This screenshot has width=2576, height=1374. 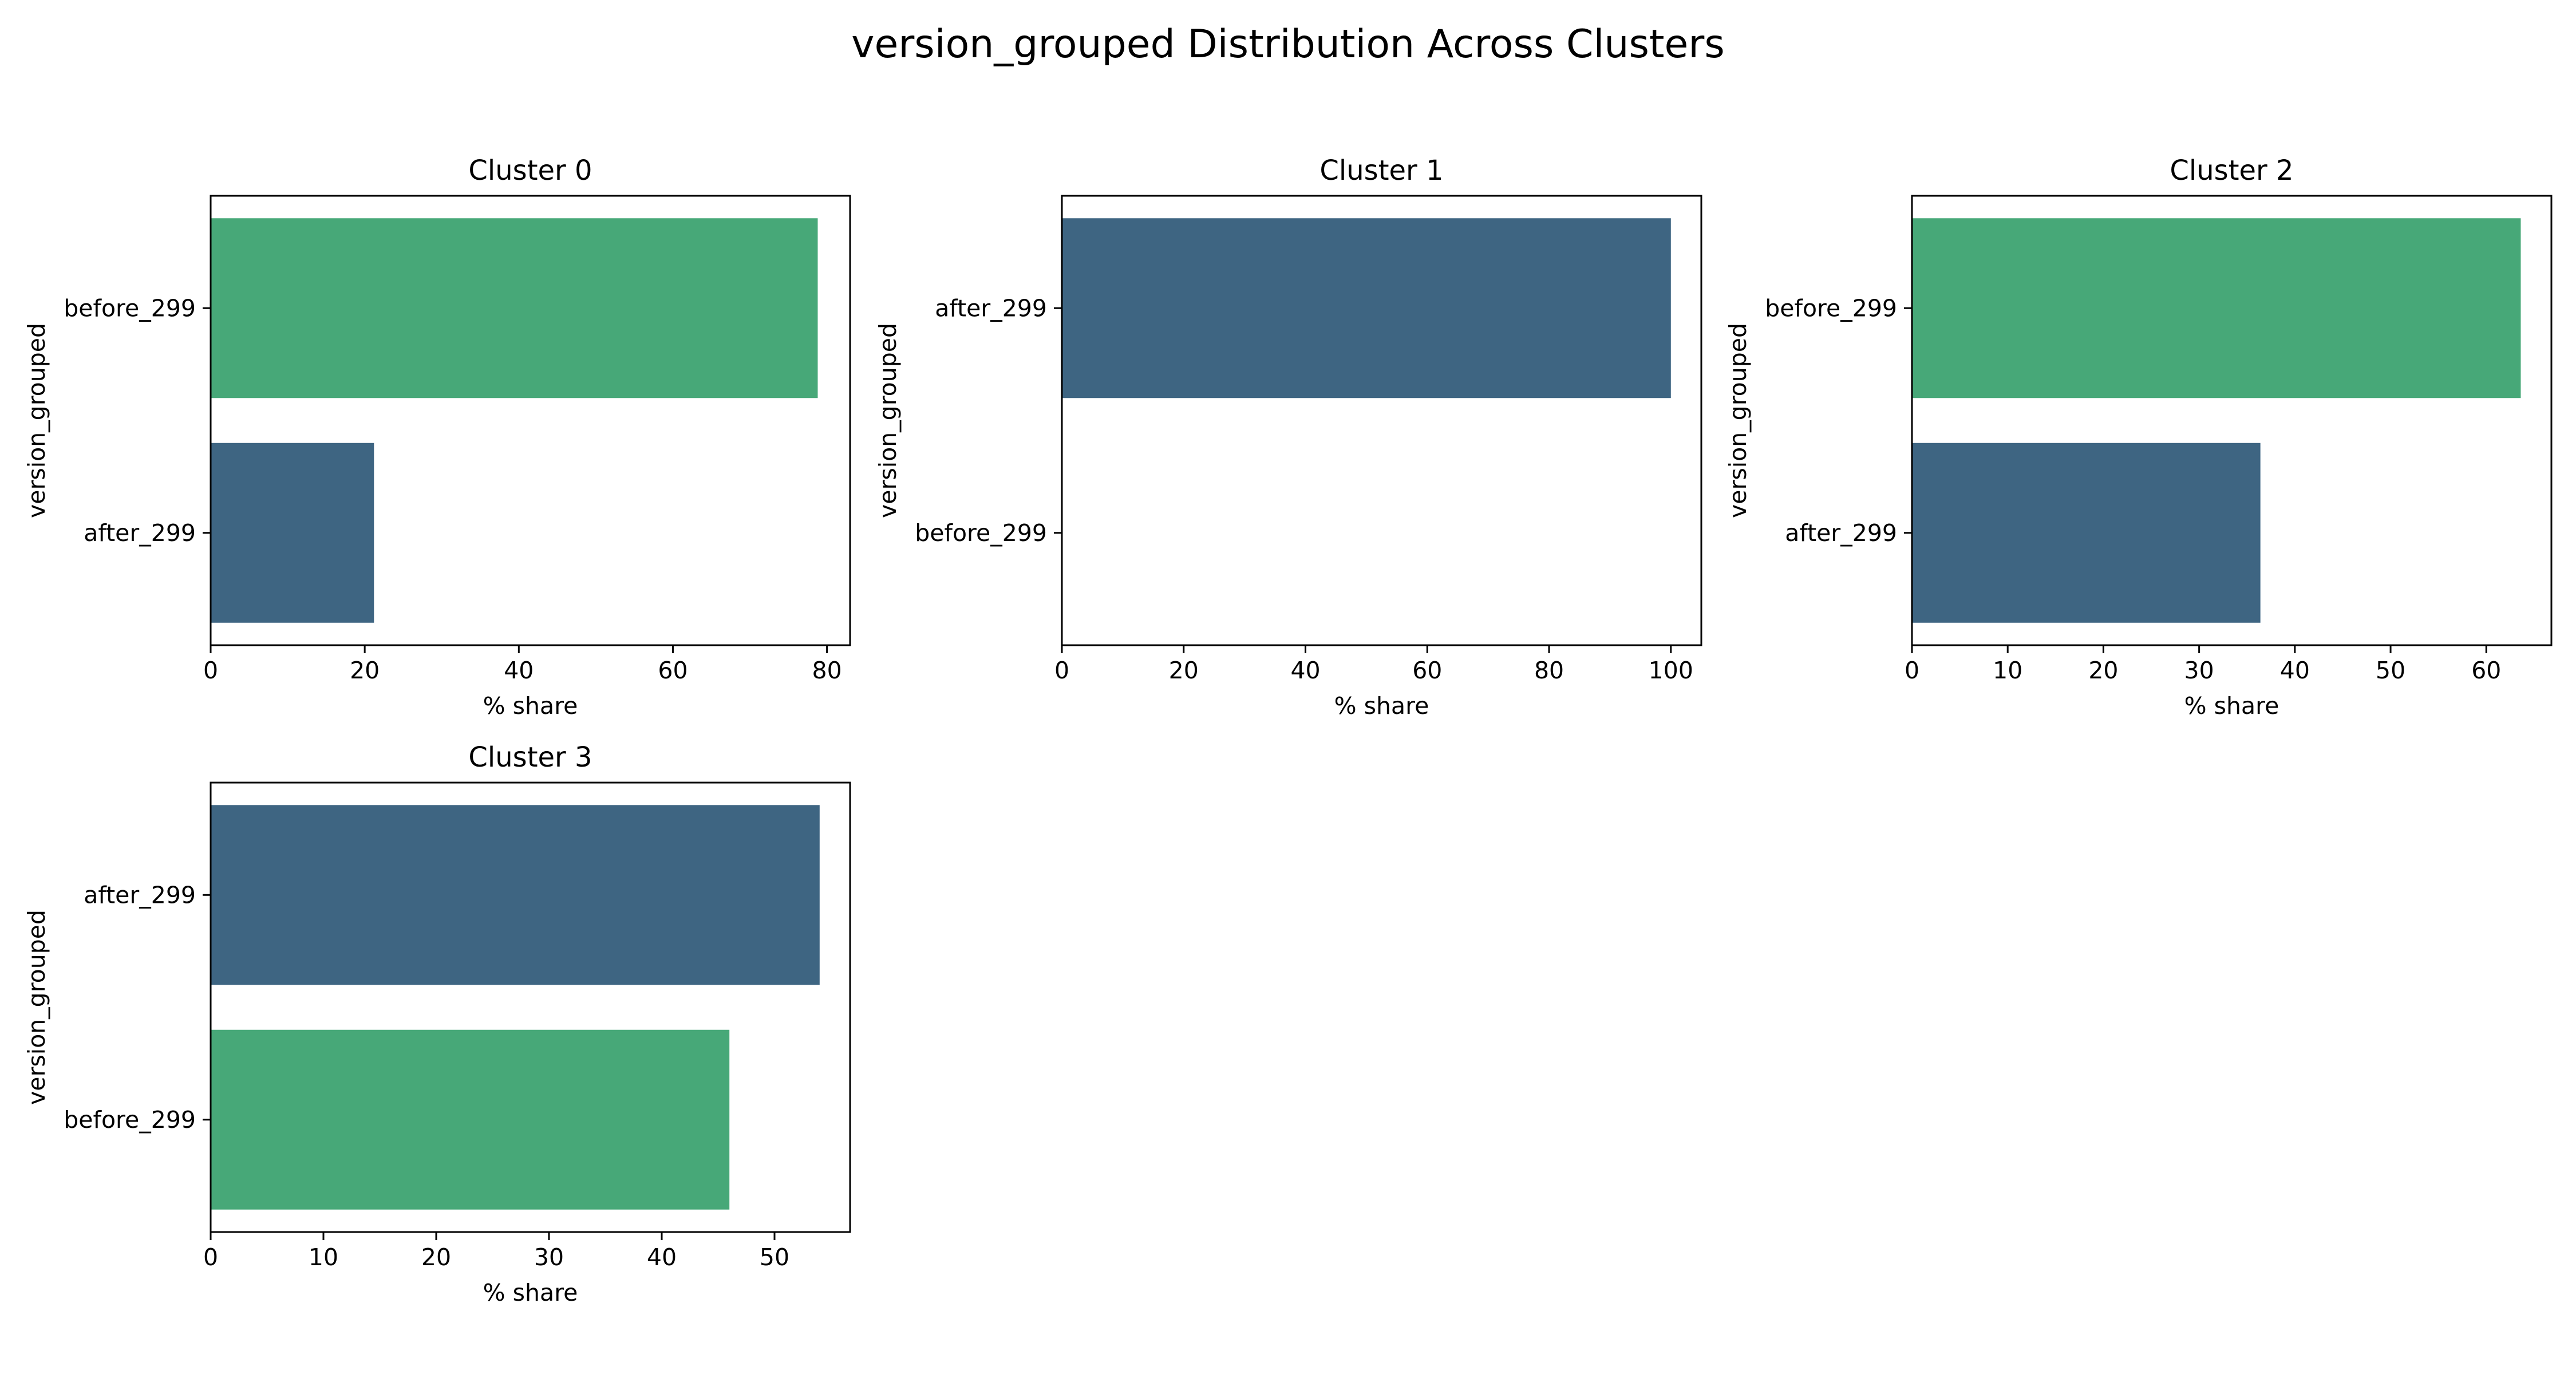 I want to click on panel-title: Cluster 3, so click(x=530, y=757).